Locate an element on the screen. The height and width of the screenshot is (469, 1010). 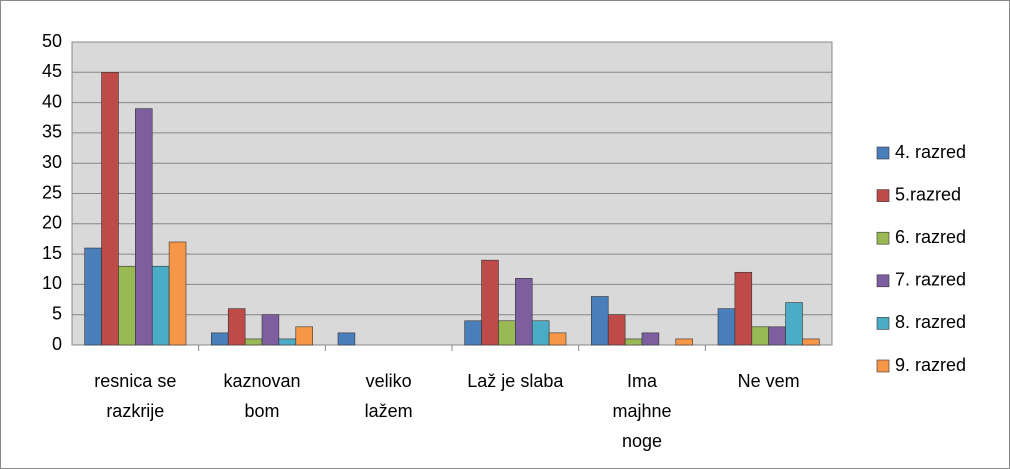
y-tick-label: 25 is located at coordinates (52, 192).